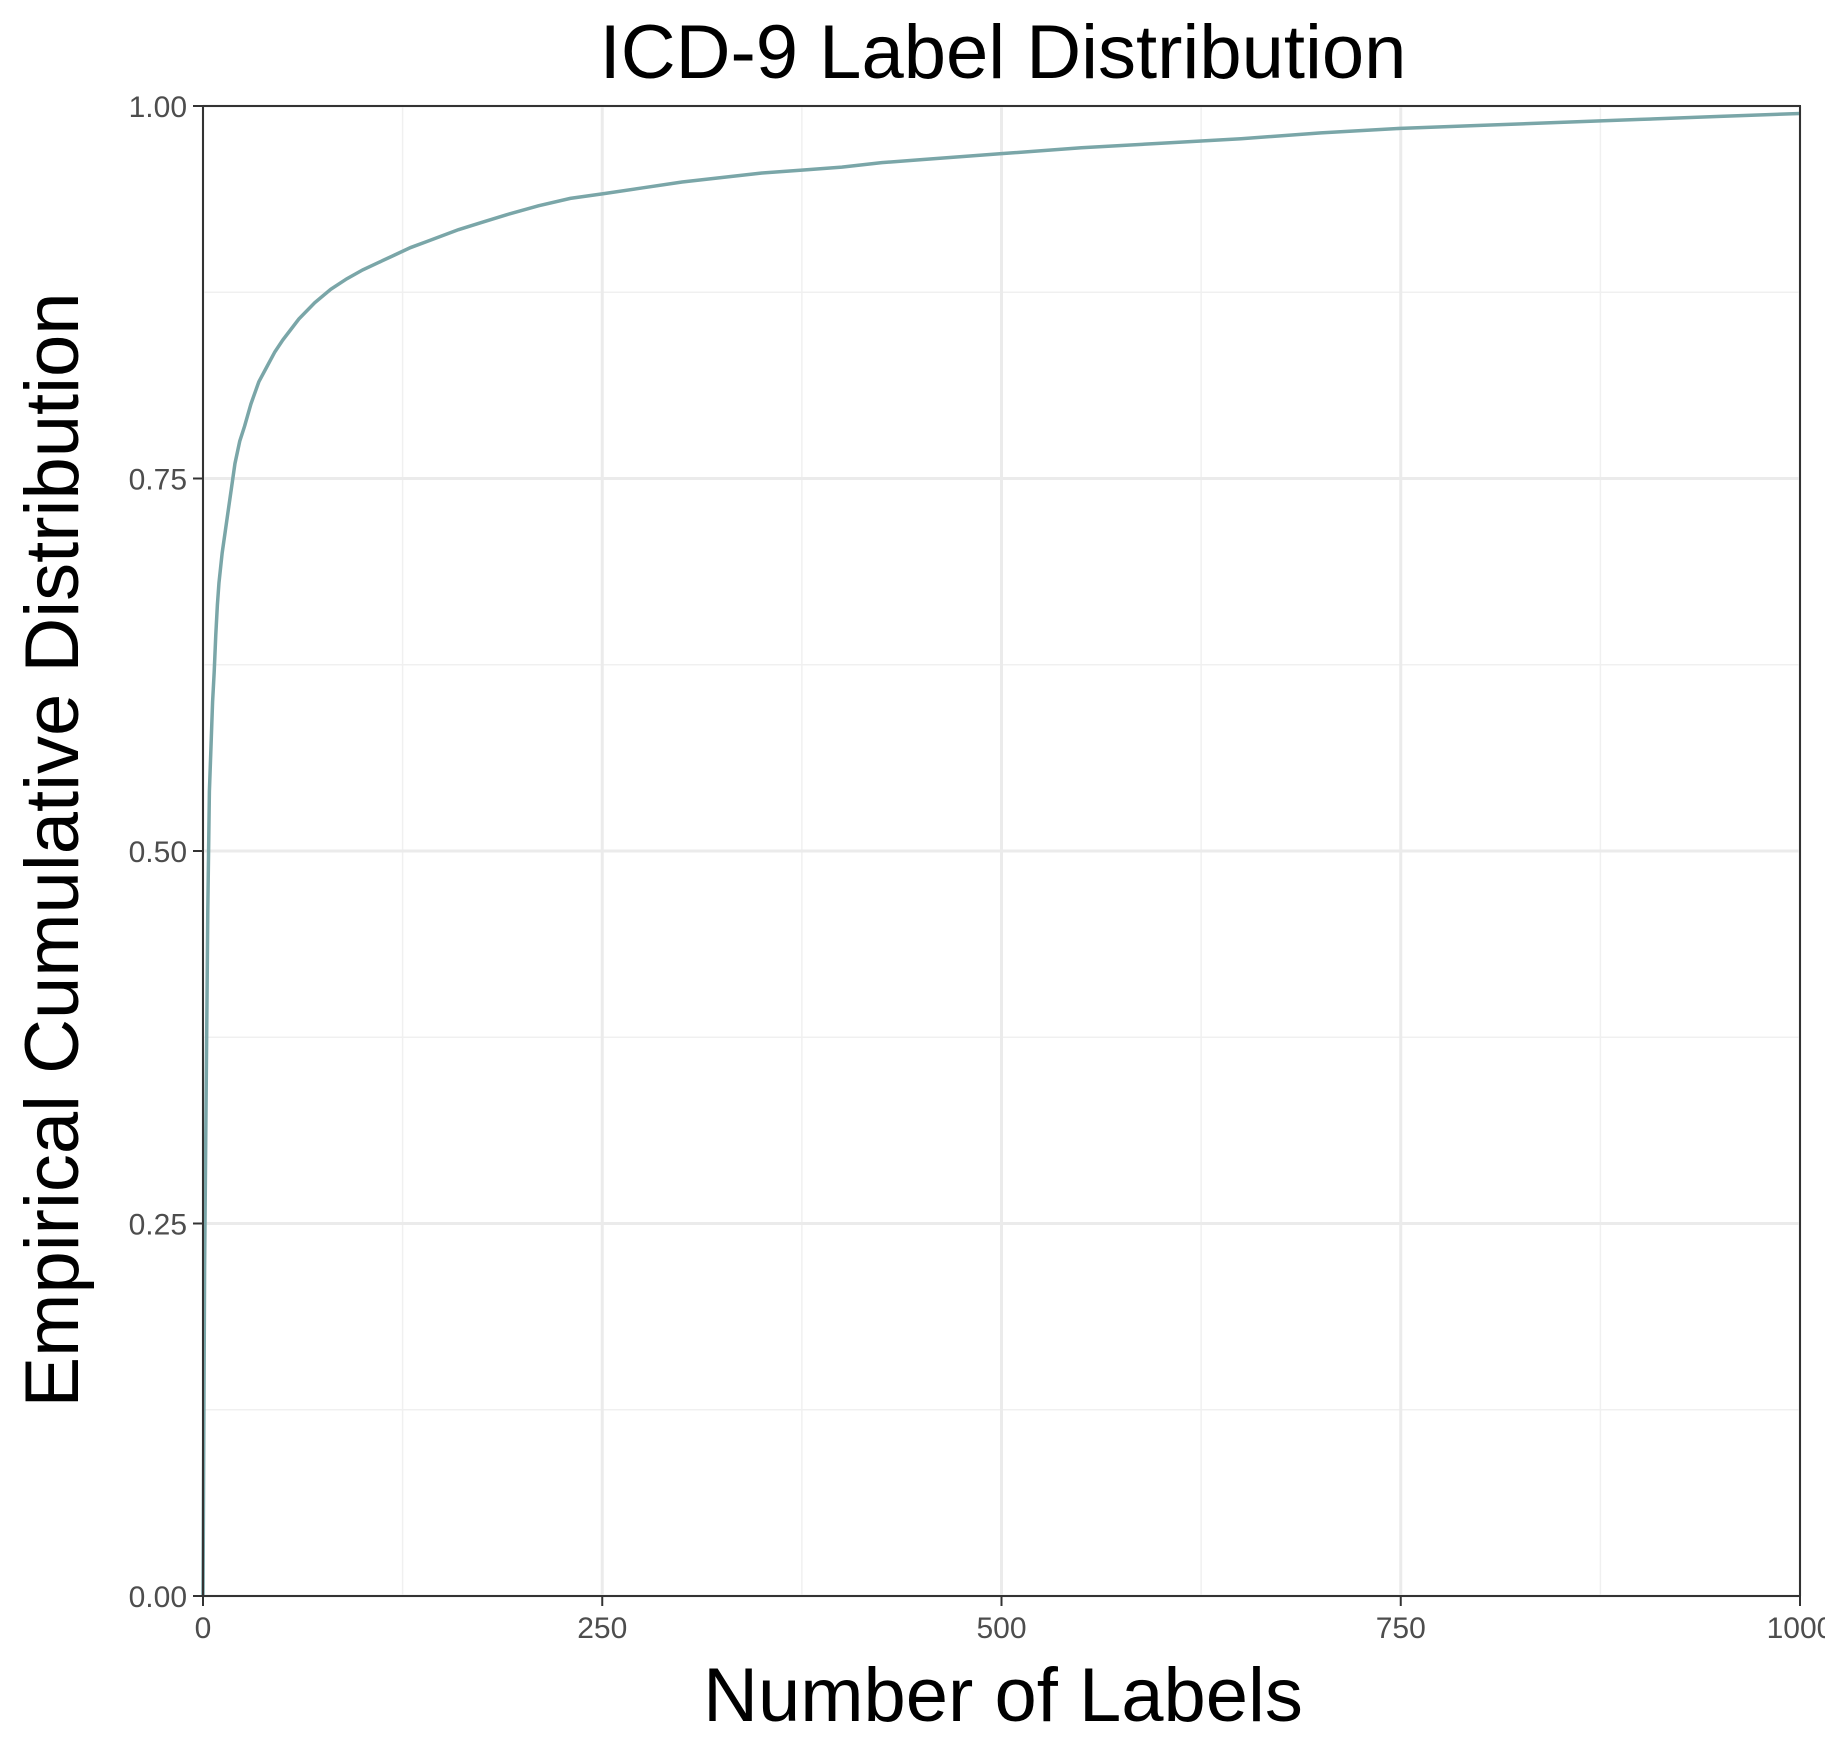 This screenshot has width=1825, height=1746. What do you see at coordinates (158, 852) in the screenshot?
I see `y-tick-label: 0.50` at bounding box center [158, 852].